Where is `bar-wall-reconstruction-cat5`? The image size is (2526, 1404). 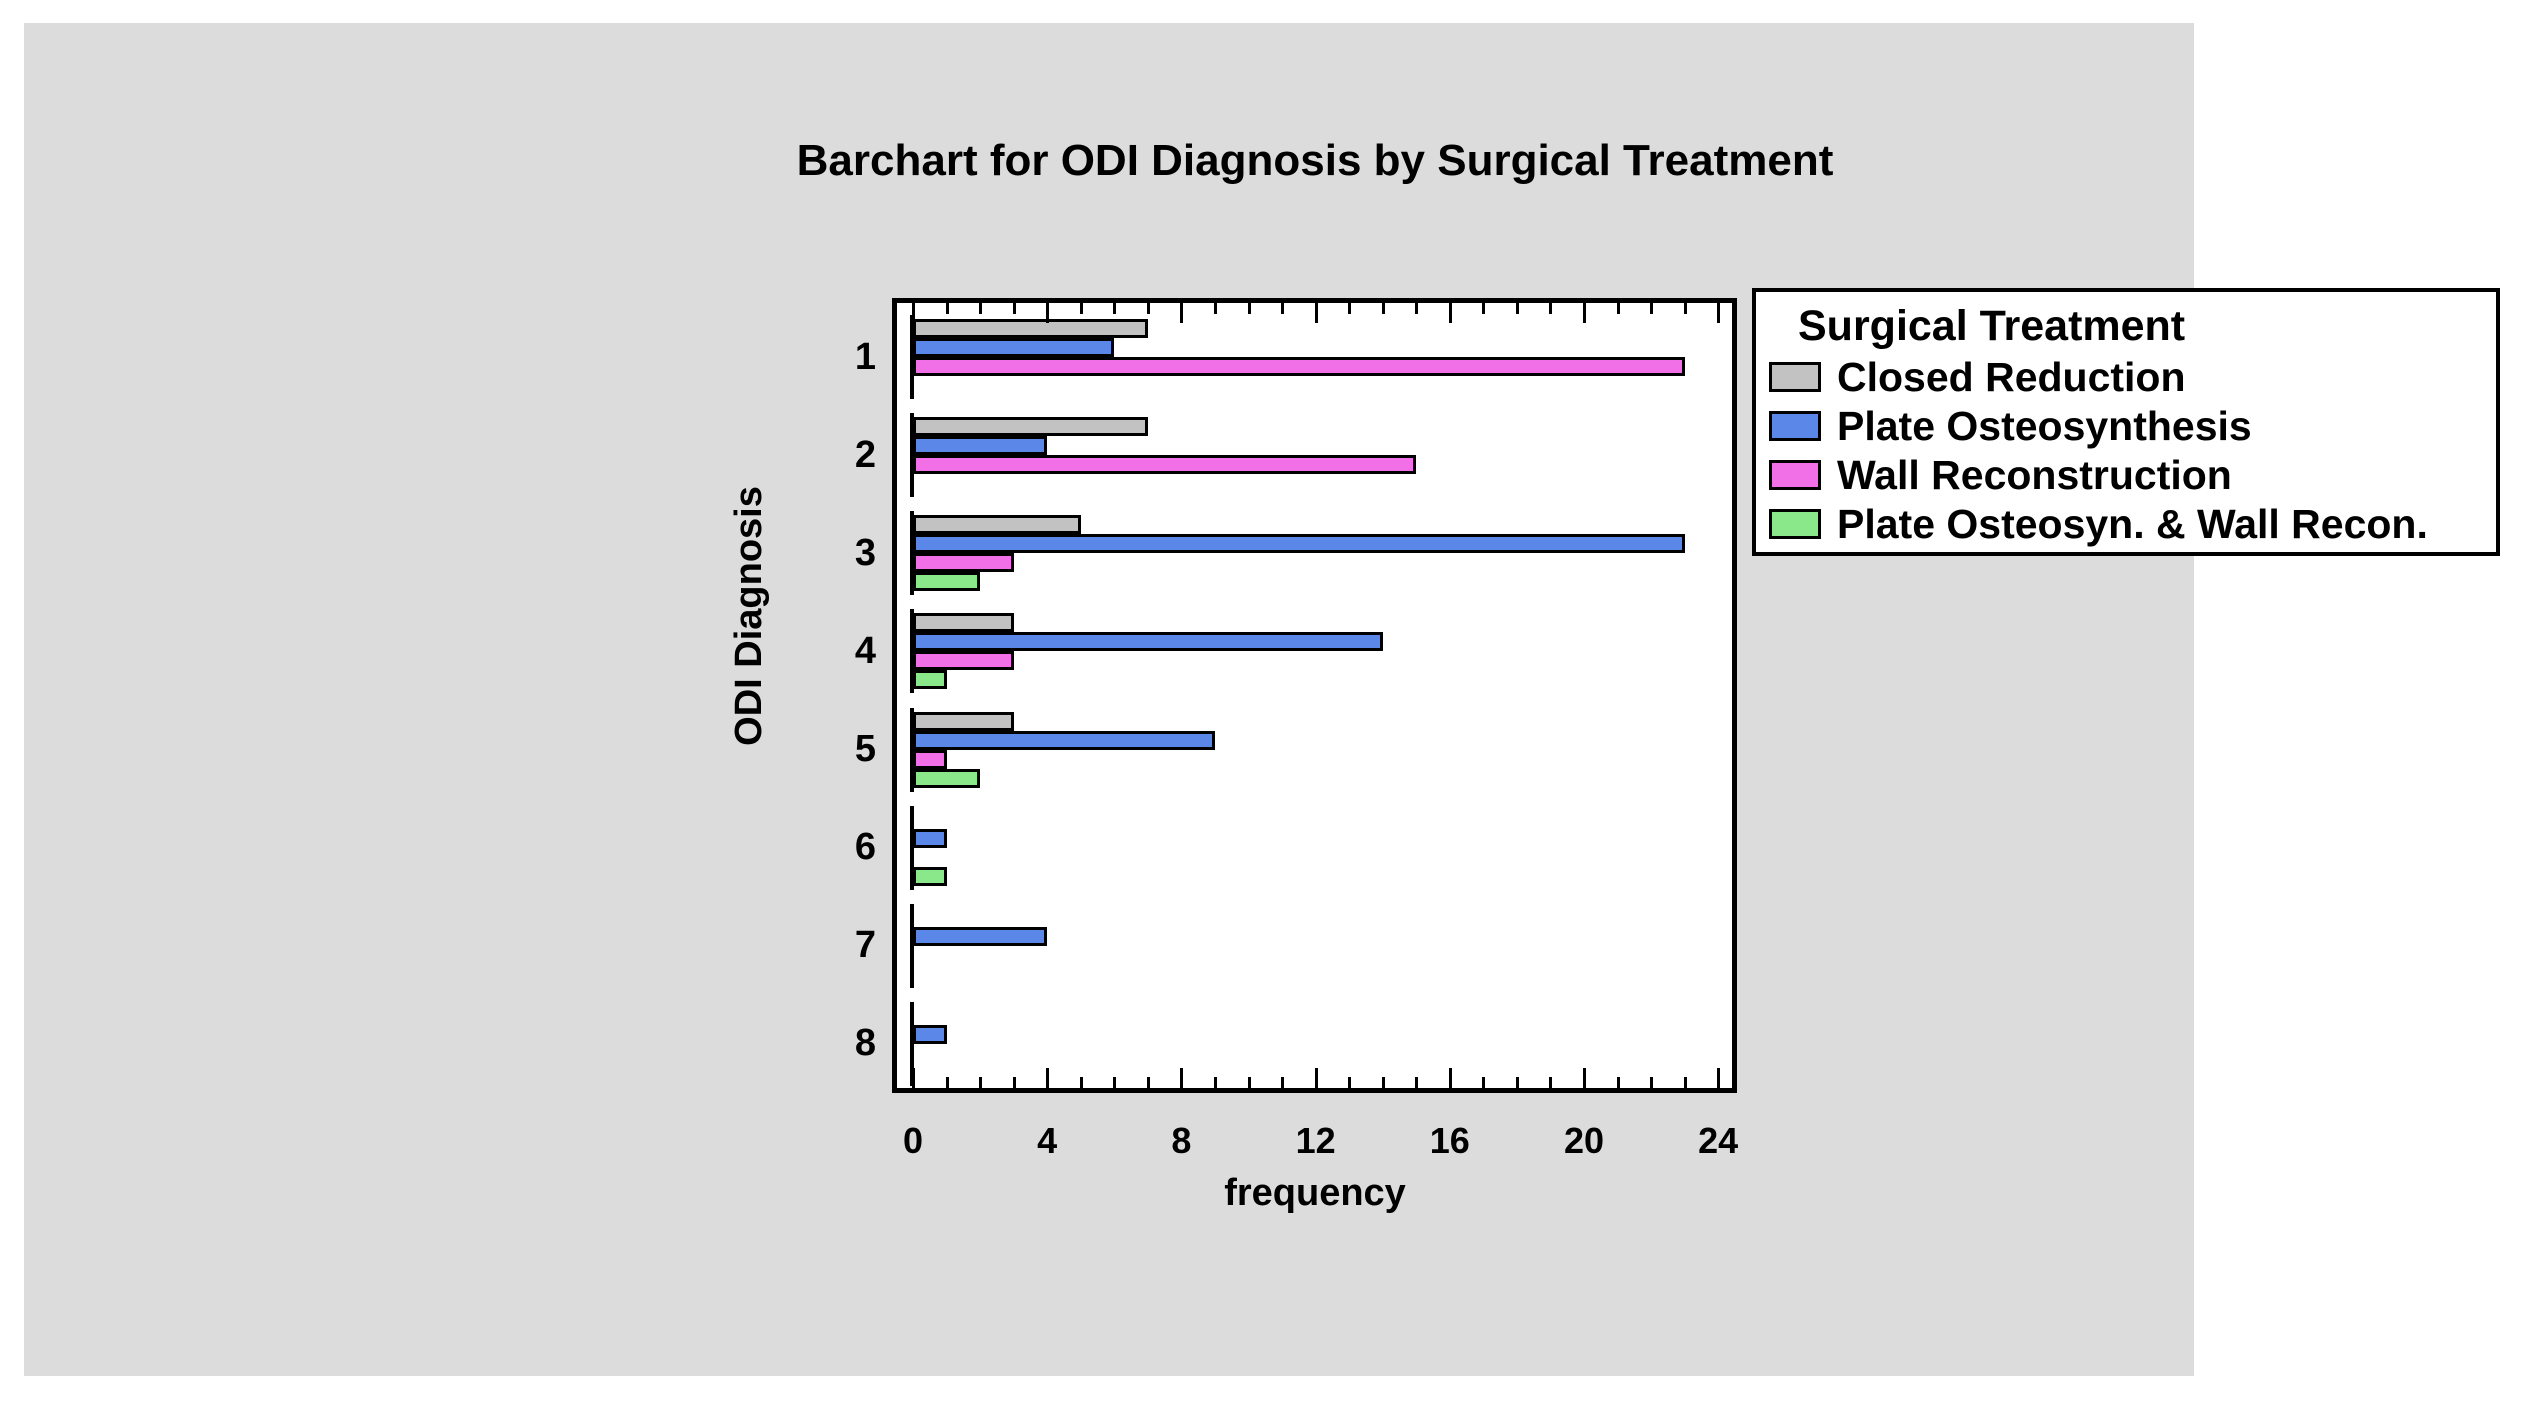 bar-wall-reconstruction-cat5 is located at coordinates (930, 759).